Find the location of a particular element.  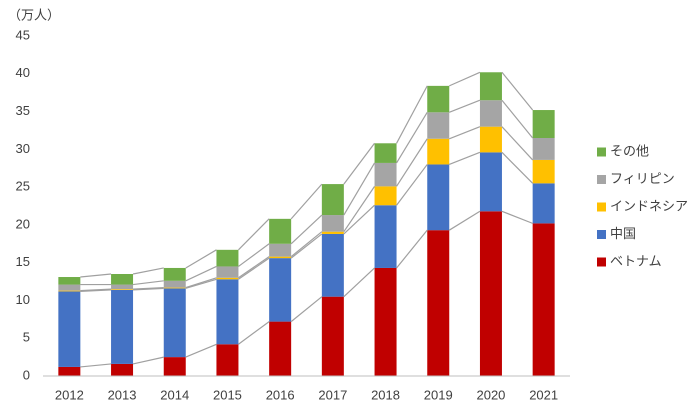

x-tick-label: 2016 is located at coordinates (280, 394).